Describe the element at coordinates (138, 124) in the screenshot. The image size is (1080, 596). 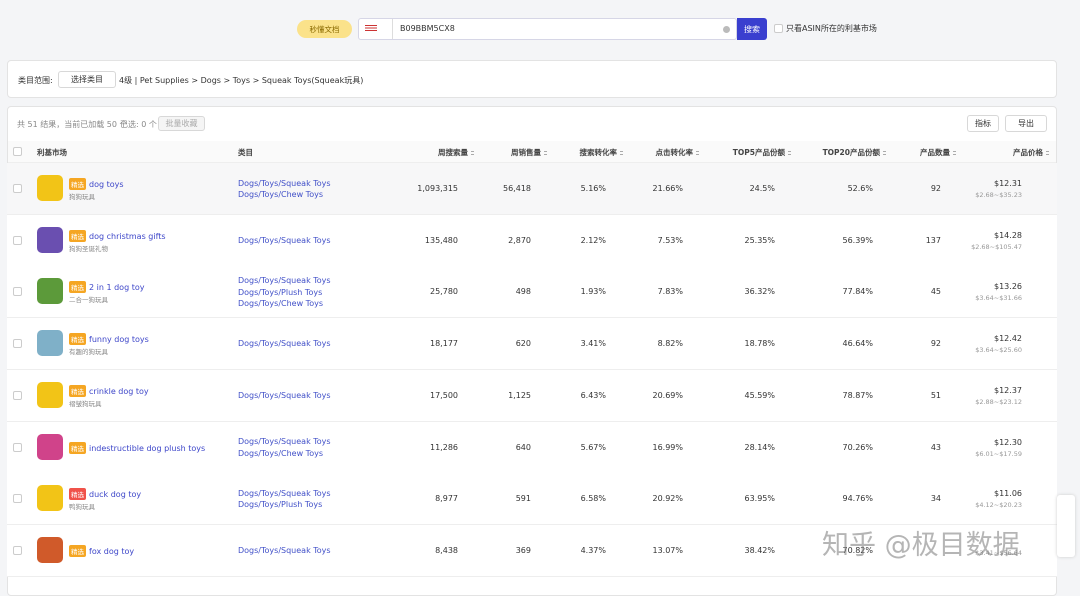
I see `selected-count: 已选: 0 个` at that location.